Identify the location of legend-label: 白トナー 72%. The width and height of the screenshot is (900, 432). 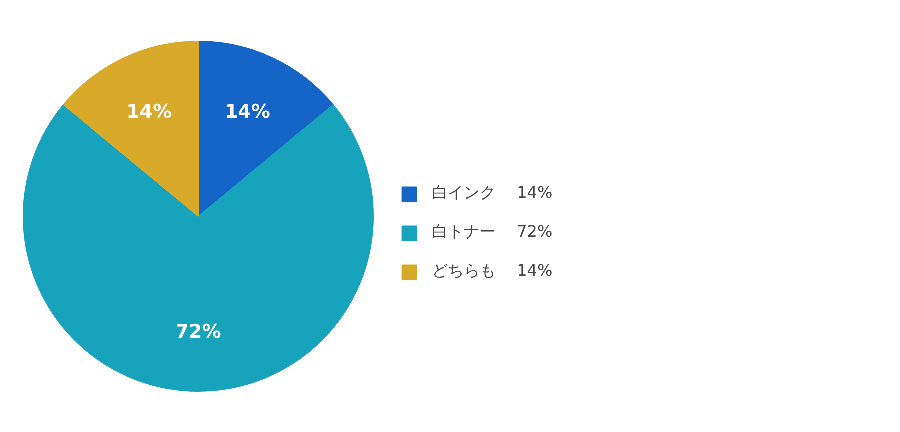
(492, 232).